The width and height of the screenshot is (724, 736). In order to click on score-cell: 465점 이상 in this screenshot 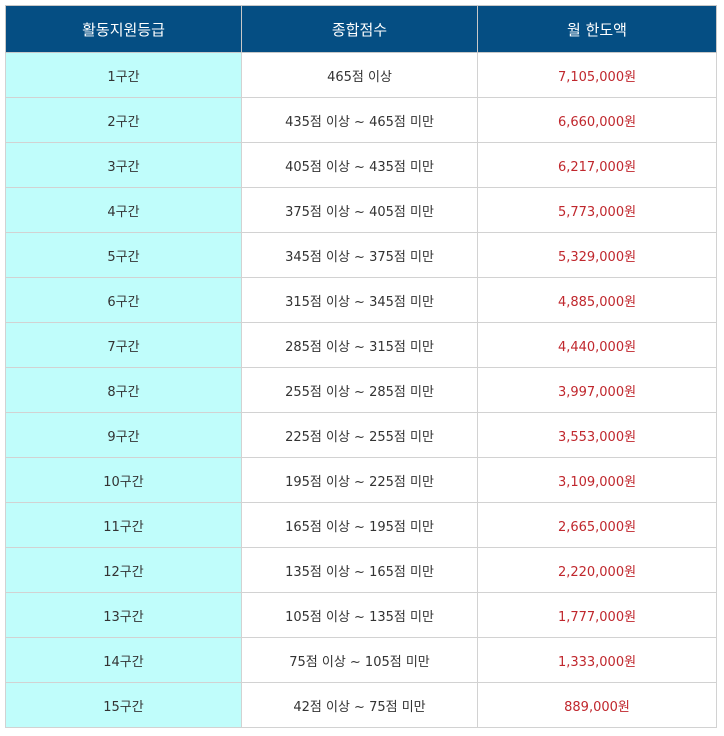, I will do `click(359, 75)`.